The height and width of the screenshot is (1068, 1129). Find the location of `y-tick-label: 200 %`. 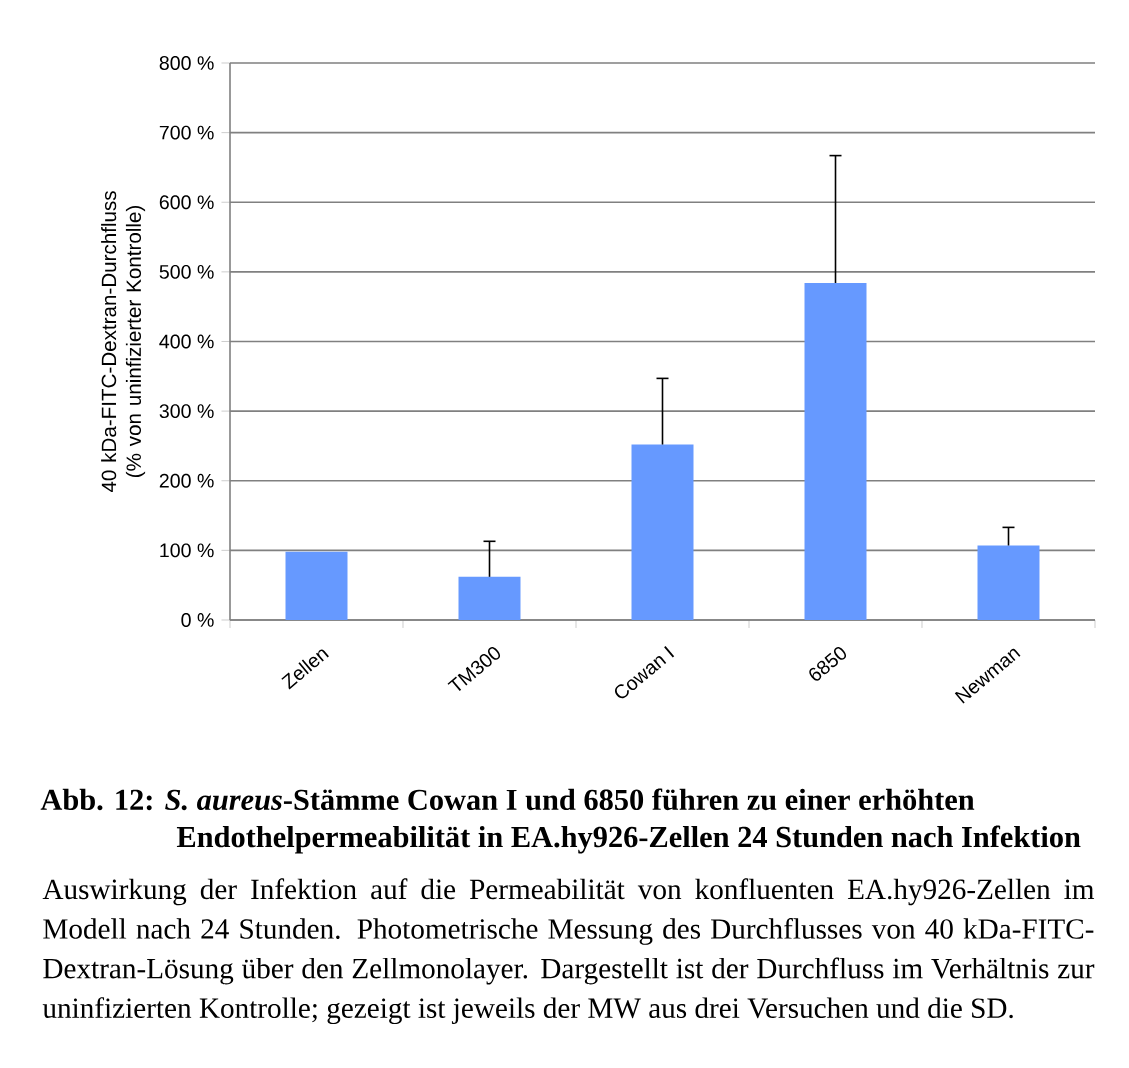

y-tick-label: 200 % is located at coordinates (186, 480).